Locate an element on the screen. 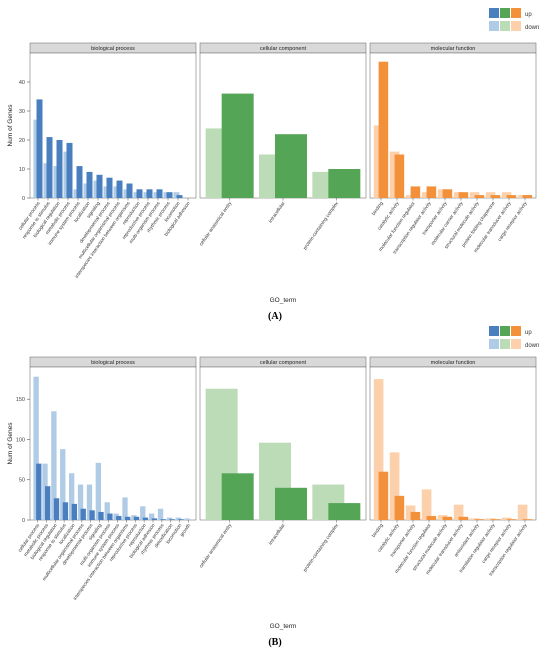  y-tick-label: 40 is located at coordinates (22, 83).